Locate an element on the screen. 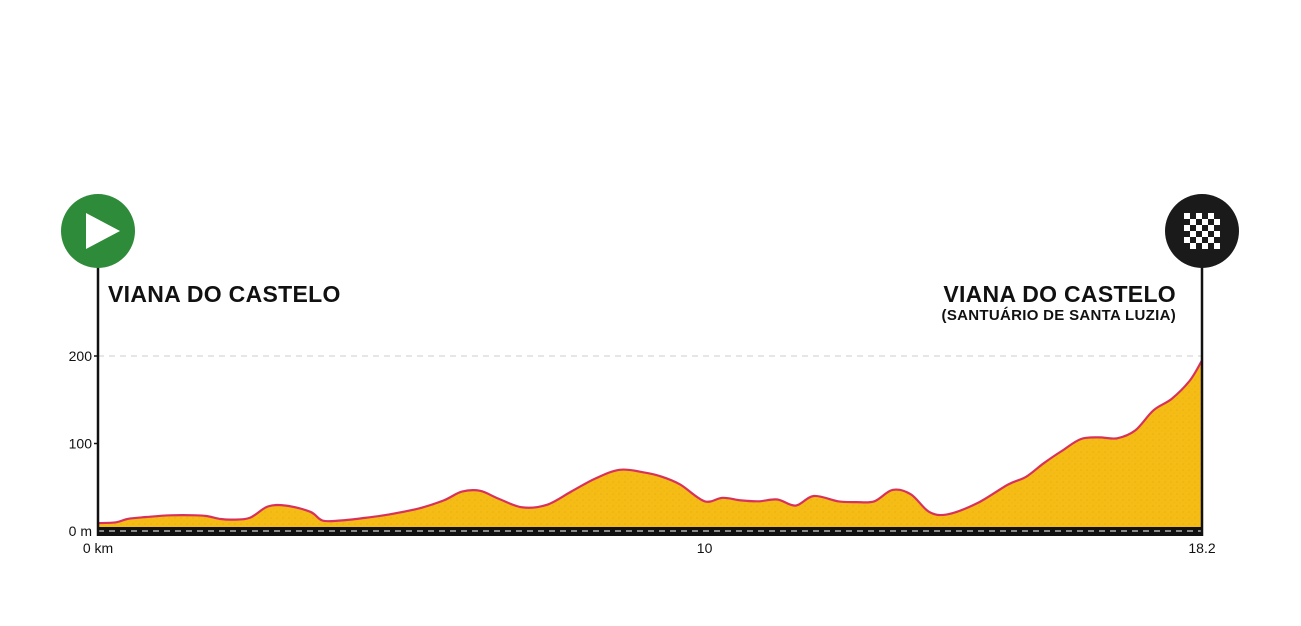 The image size is (1301, 626). play-icon is located at coordinates (103, 231).